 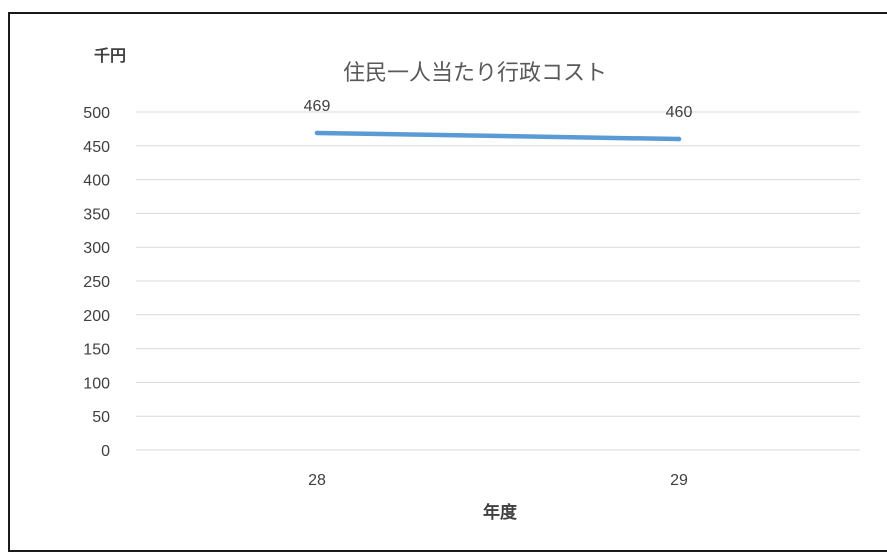 What do you see at coordinates (96, 350) in the screenshot?
I see `y-tick-label: 150` at bounding box center [96, 350].